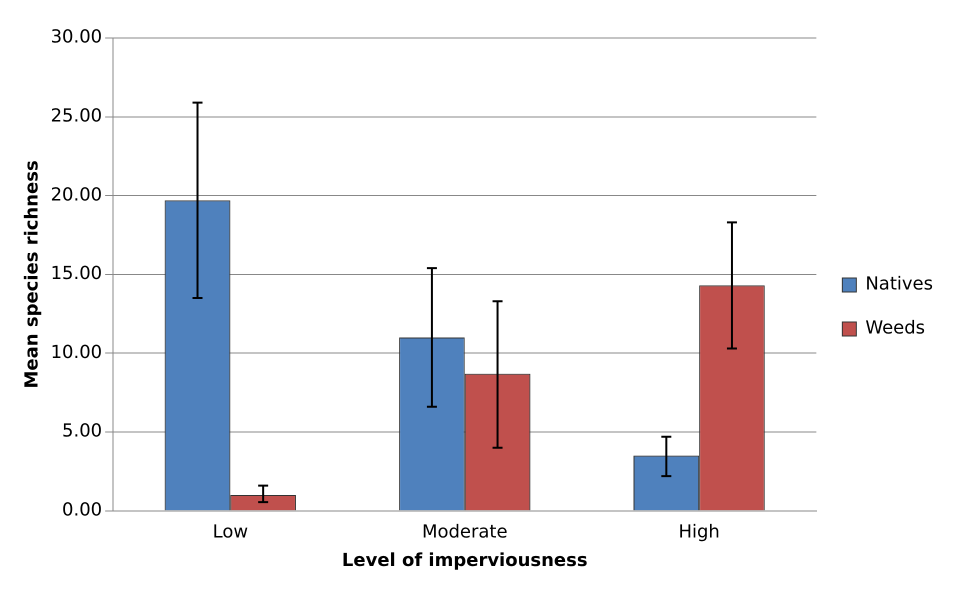 The image size is (961, 594). I want to click on x-tick-label: Moderate, so click(465, 531).